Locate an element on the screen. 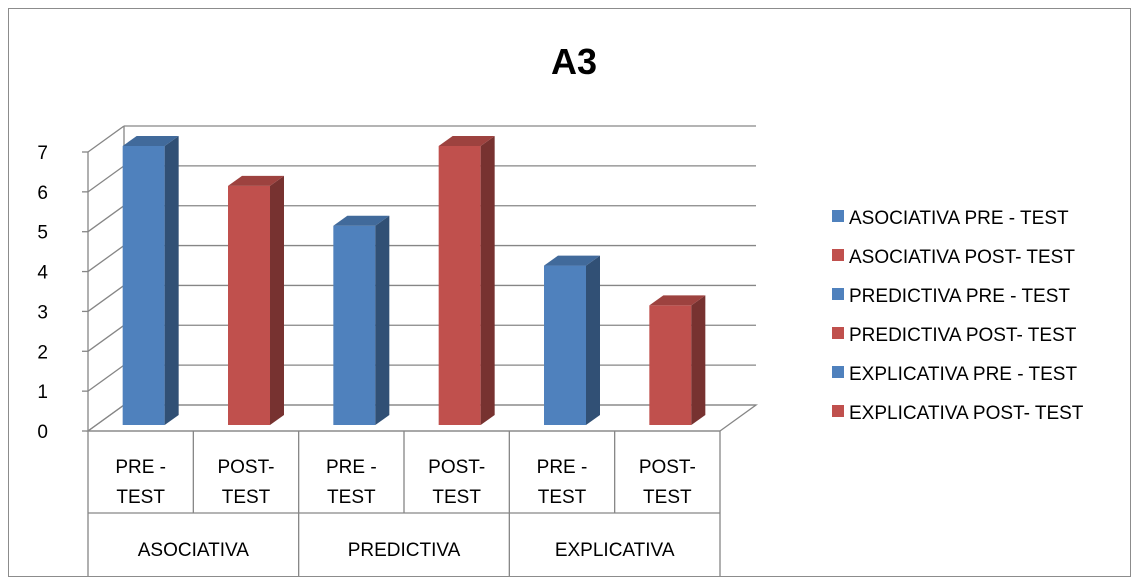 The height and width of the screenshot is (578, 1133). legend-item: ASOCIATIVA PRE - TEST is located at coordinates (950, 218).